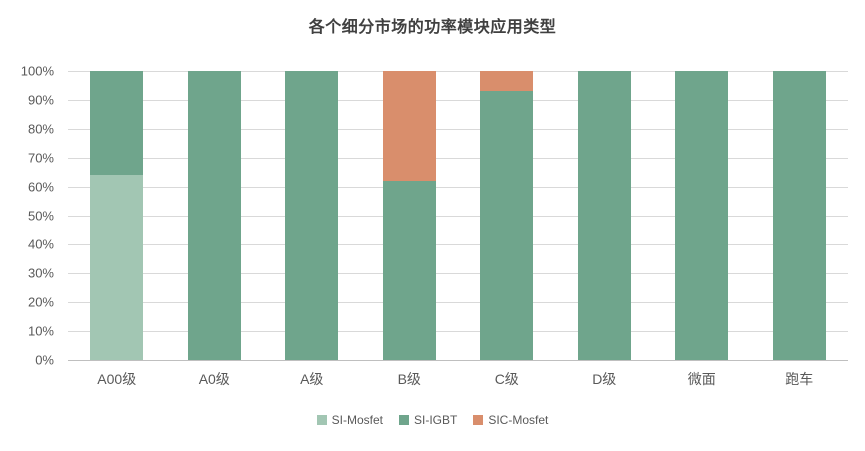 This screenshot has height=451, width=865. What do you see at coordinates (357, 420) in the screenshot?
I see `legend-label: SI-Mosfet` at bounding box center [357, 420].